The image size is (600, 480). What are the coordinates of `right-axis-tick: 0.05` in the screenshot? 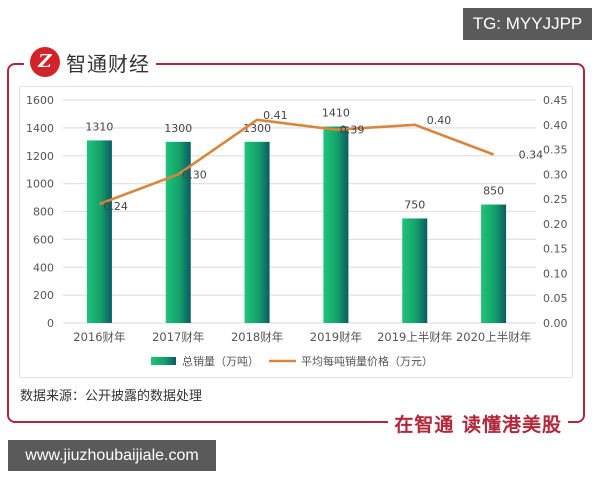 It's located at (555, 298).